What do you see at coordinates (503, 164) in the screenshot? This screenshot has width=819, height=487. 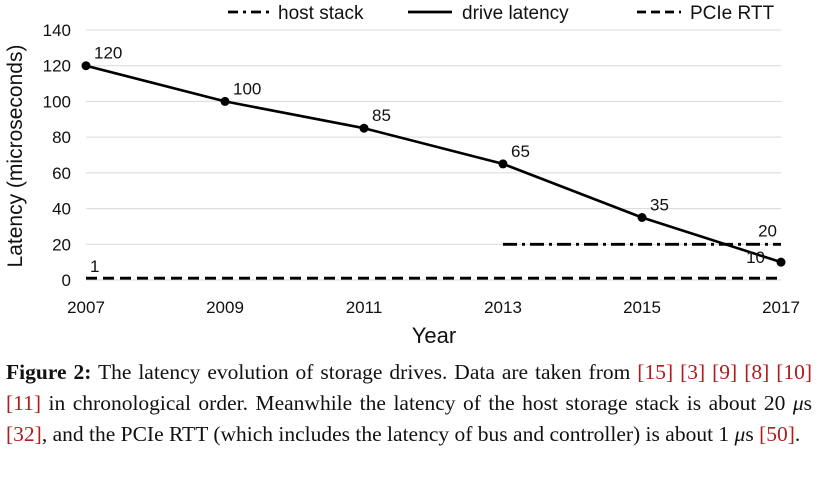 I see `point-drive-latency-2013` at bounding box center [503, 164].